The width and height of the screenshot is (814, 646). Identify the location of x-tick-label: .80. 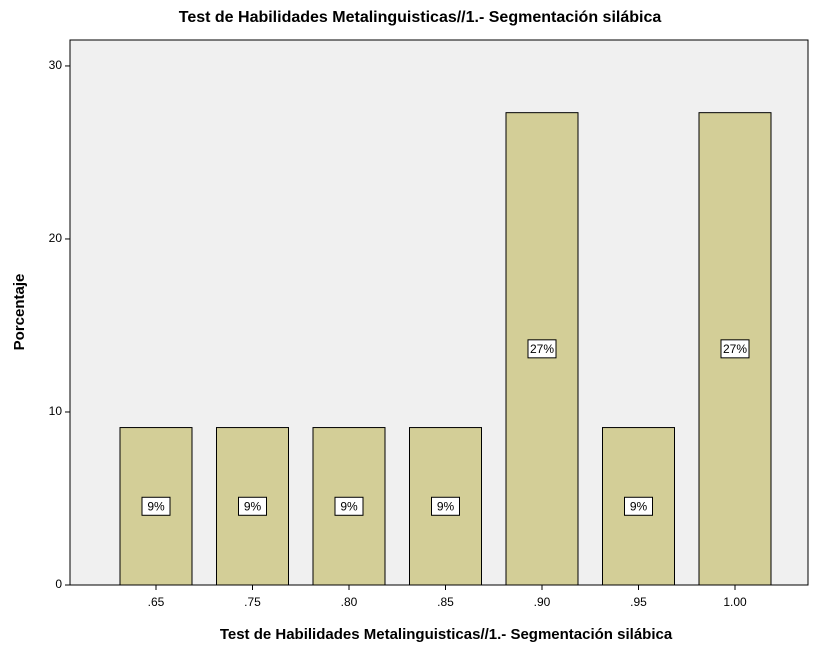
(349, 602).